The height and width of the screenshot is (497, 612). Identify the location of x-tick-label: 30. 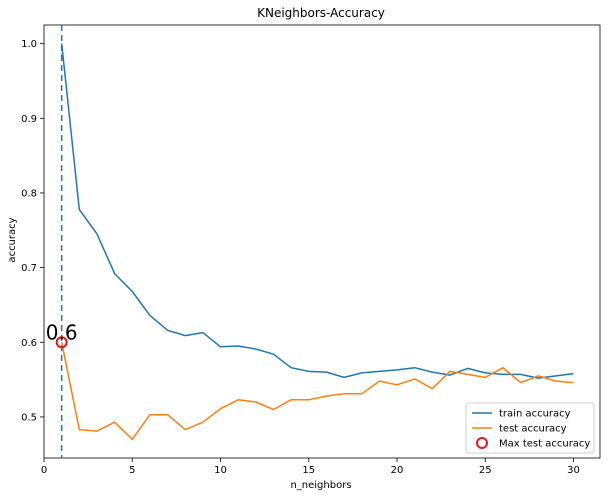
(573, 470).